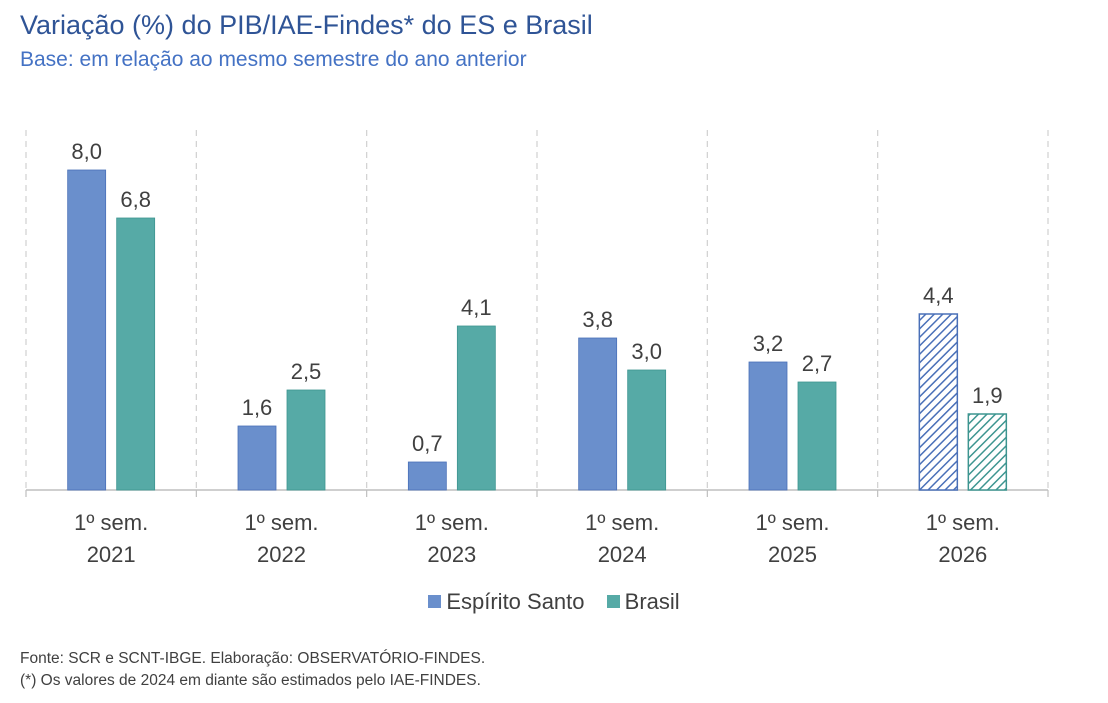 This screenshot has height=703, width=1108. Describe the element at coordinates (962, 554) in the screenshot. I see `x-tick-label: 2026` at that location.